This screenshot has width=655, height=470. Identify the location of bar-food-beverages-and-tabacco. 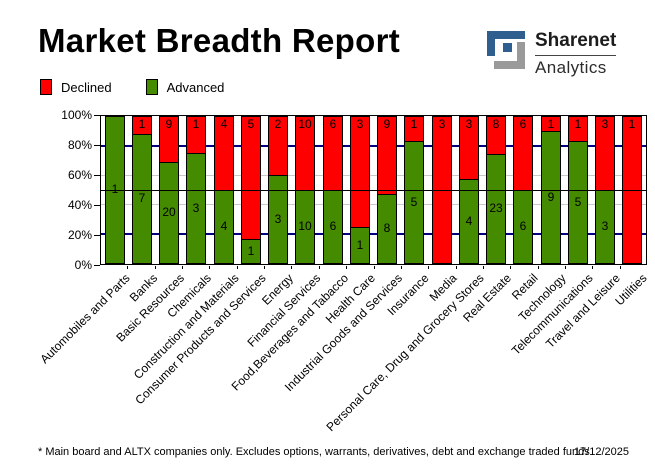
(333, 190).